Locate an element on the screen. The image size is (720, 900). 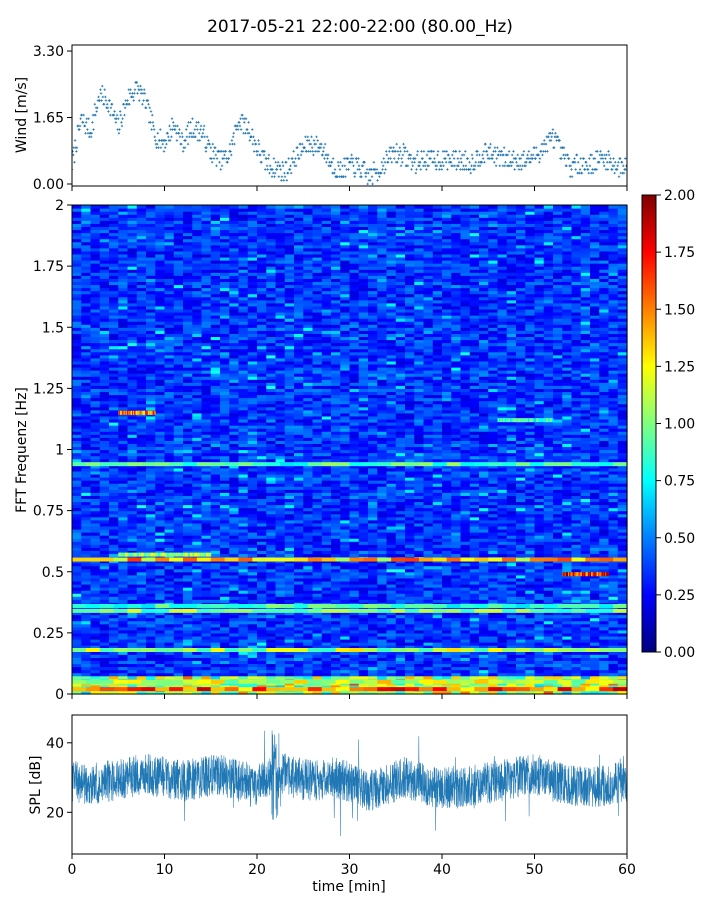
figure-title: 2017-05-21 22:00-22:00 (80.00_Hz) is located at coordinates (360, 27).